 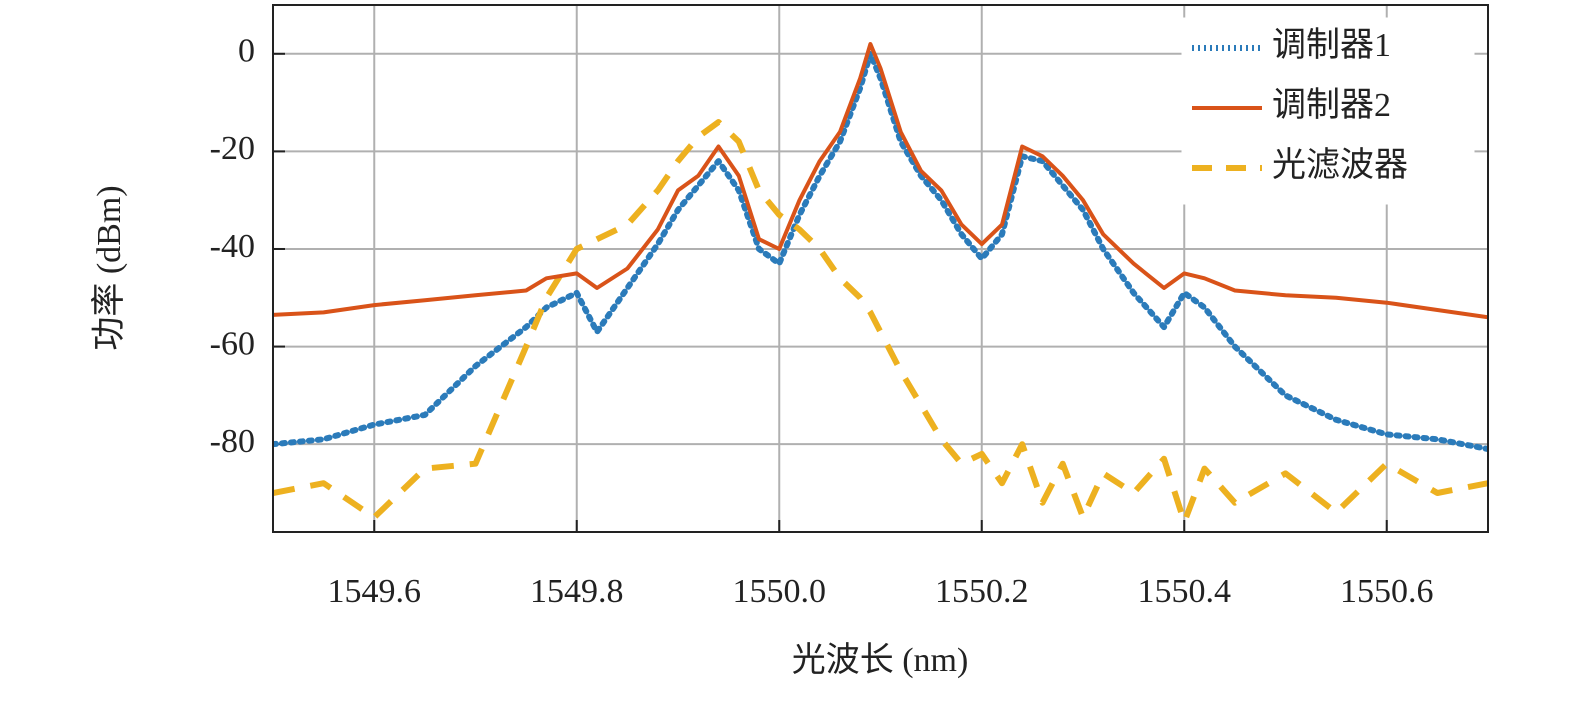 I want to click on y-tick-label: -60, so click(x=232, y=343).